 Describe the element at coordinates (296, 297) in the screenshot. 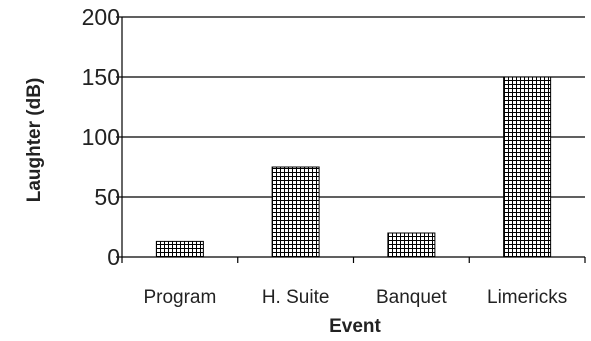

I see `x-tick-label: H. Suite` at that location.